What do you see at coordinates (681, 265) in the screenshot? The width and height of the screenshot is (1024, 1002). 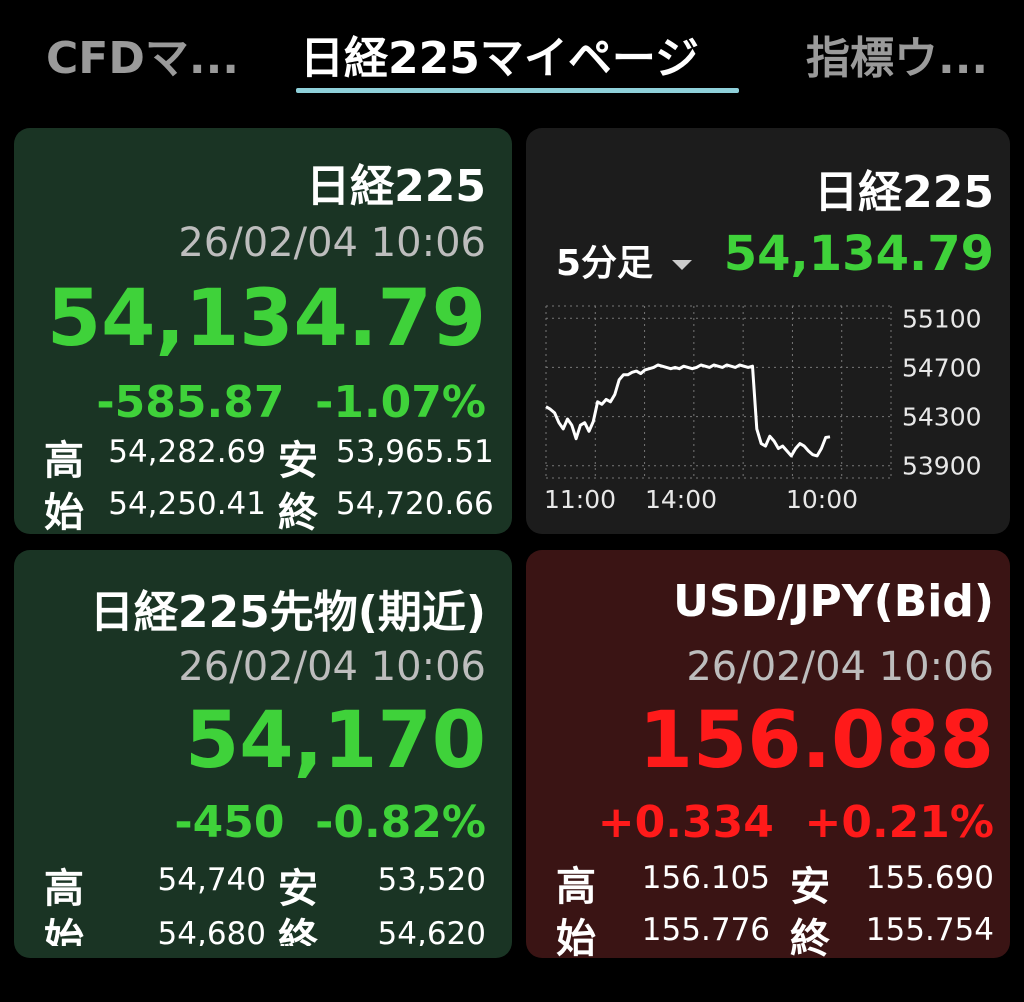 I see `dropdown-caret-icon` at bounding box center [681, 265].